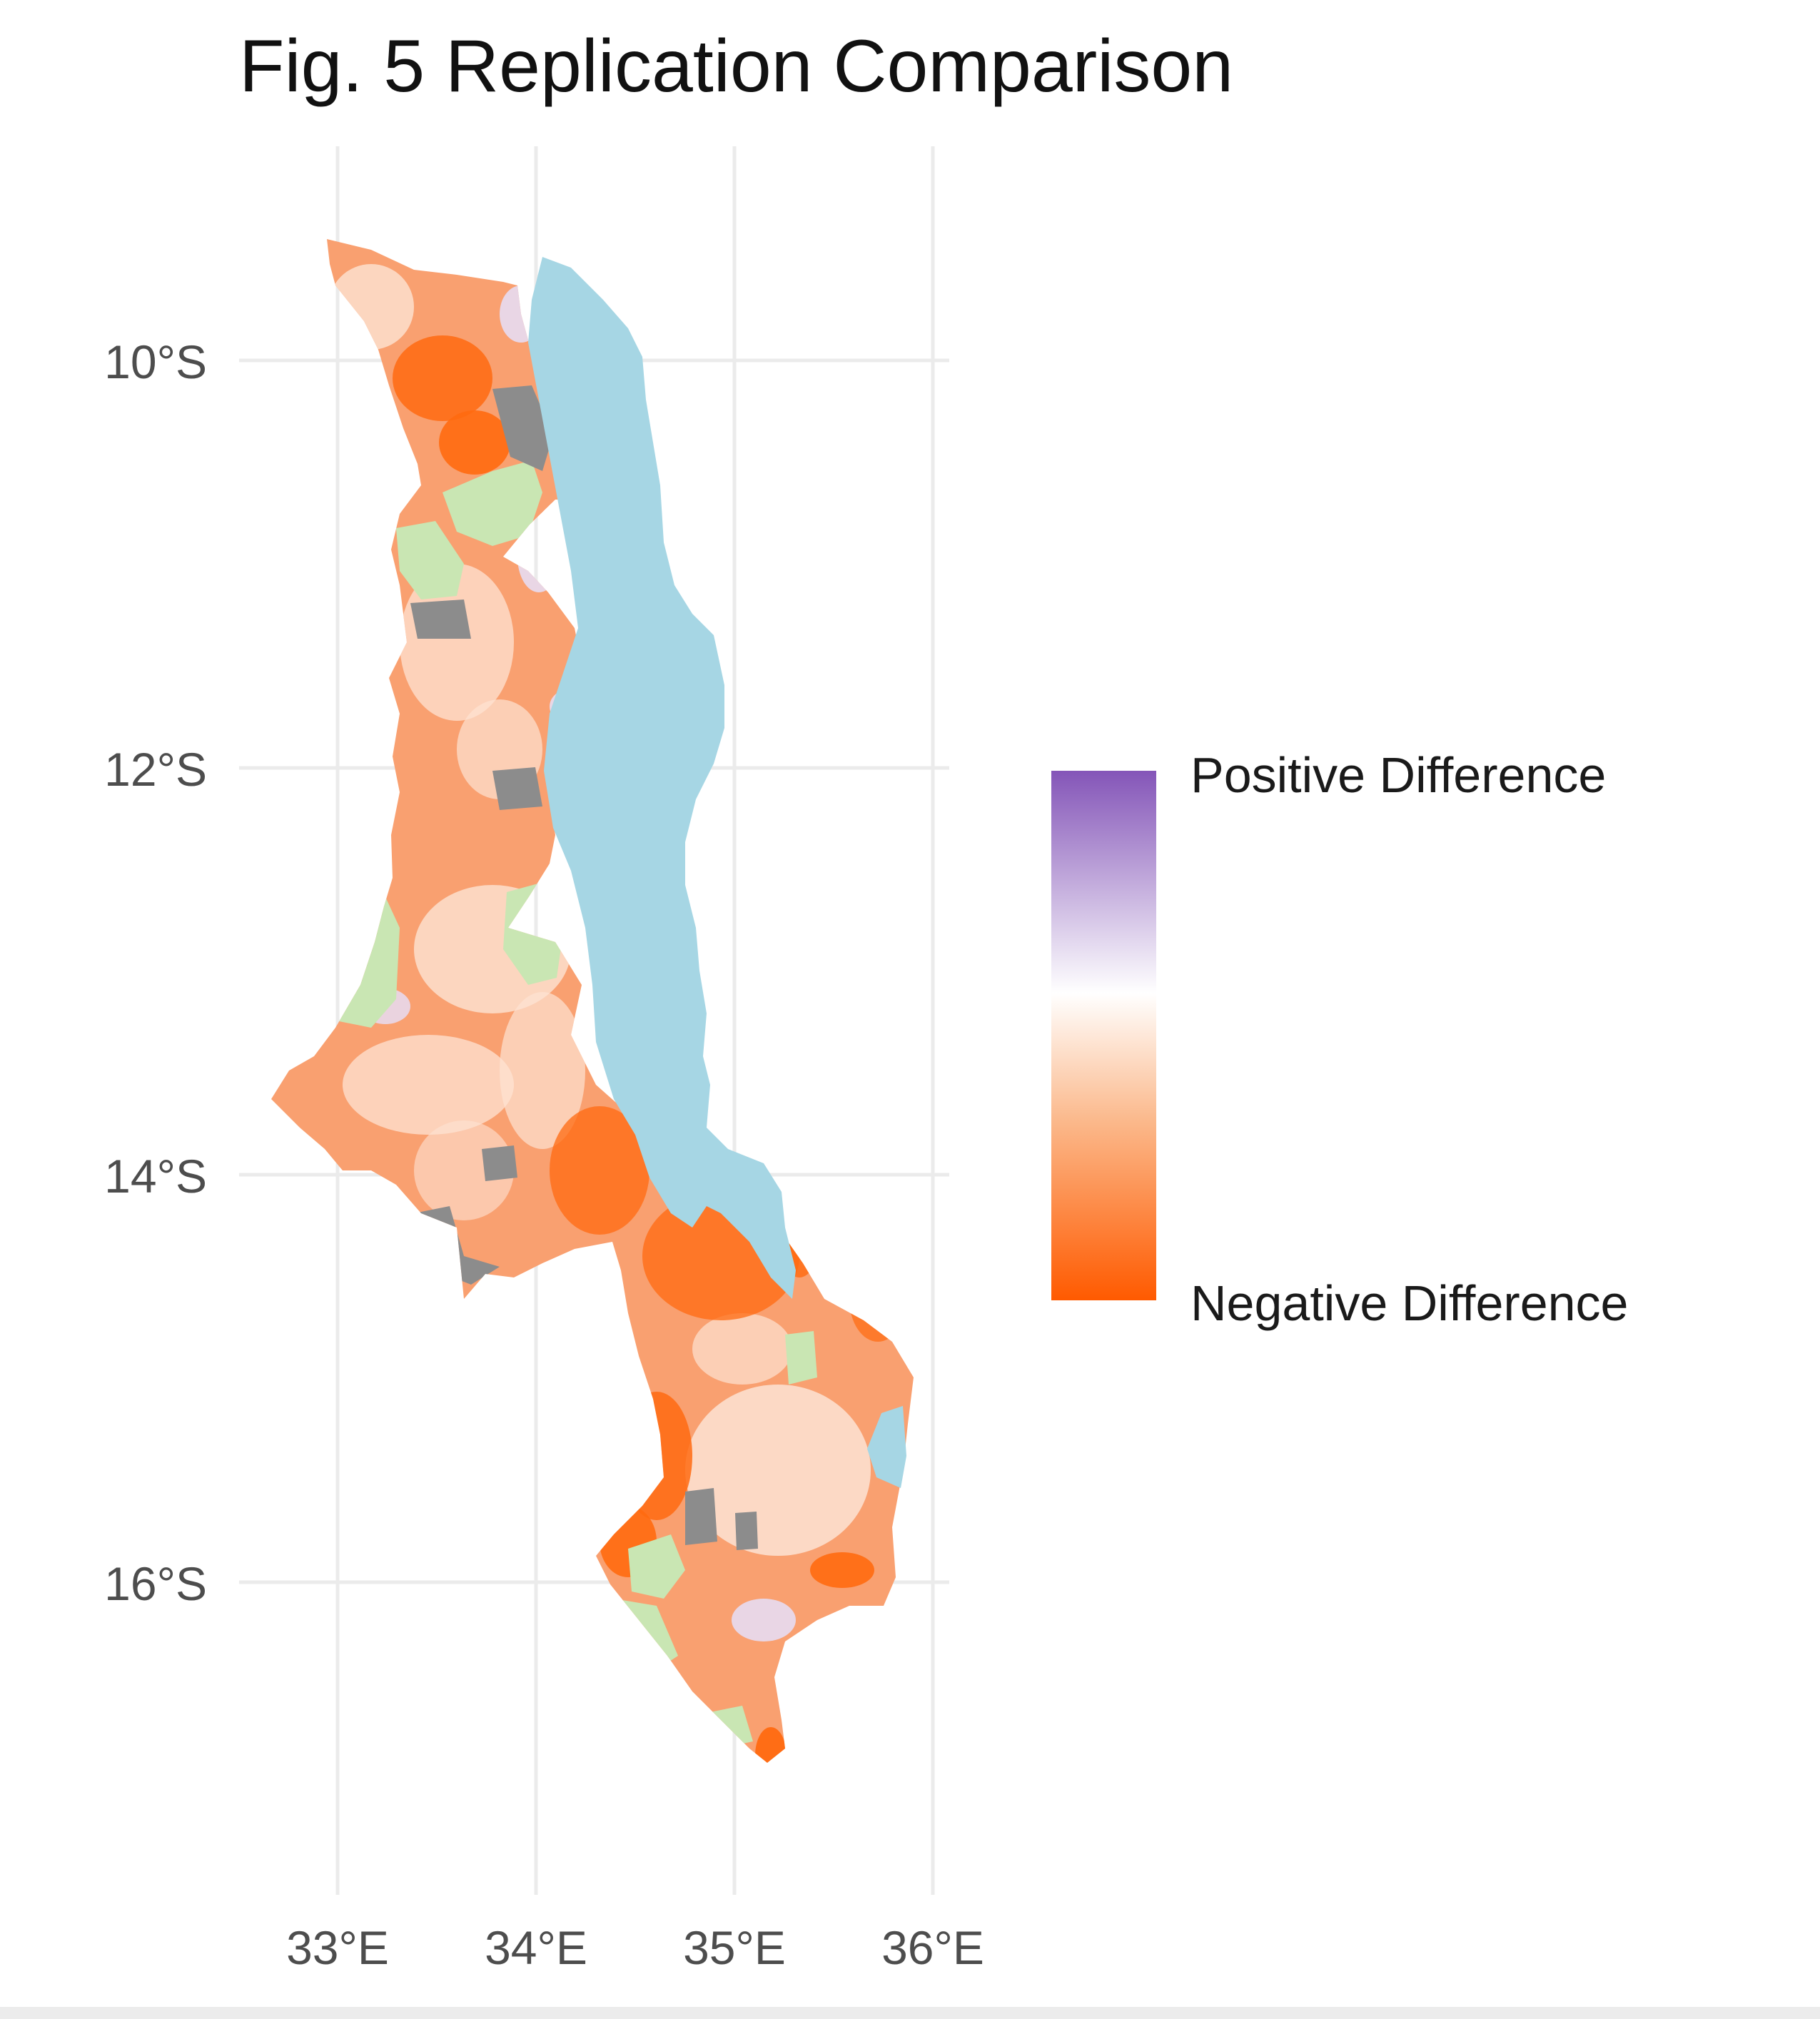 The height and width of the screenshot is (2019, 1820). Describe the element at coordinates (337, 1947) in the screenshot. I see `lon-tick-33e: 33°E` at that location.